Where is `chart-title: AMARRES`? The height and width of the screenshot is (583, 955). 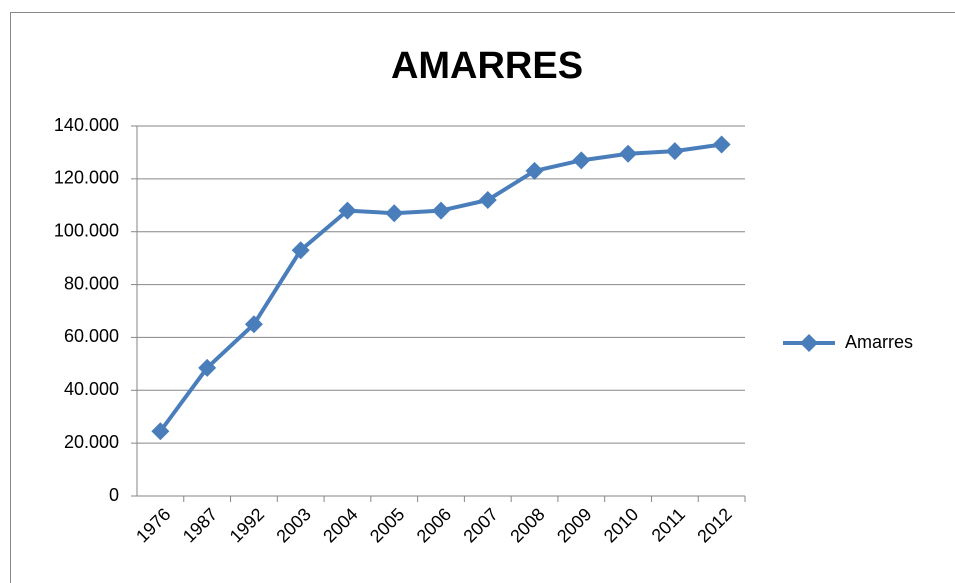
chart-title: AMARRES is located at coordinates (487, 66).